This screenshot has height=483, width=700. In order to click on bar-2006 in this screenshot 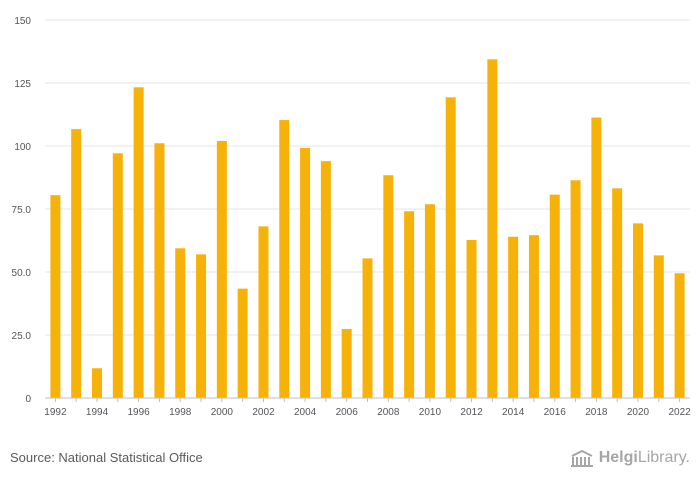, I will do `click(346, 363)`.